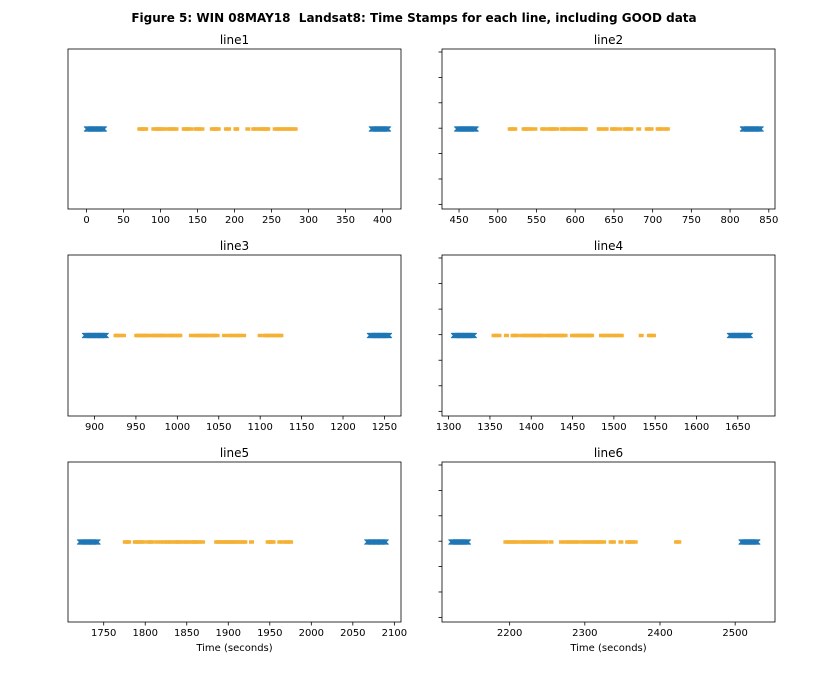  What do you see at coordinates (575, 220) in the screenshot?
I see `x-tick-label: 600` at bounding box center [575, 220].